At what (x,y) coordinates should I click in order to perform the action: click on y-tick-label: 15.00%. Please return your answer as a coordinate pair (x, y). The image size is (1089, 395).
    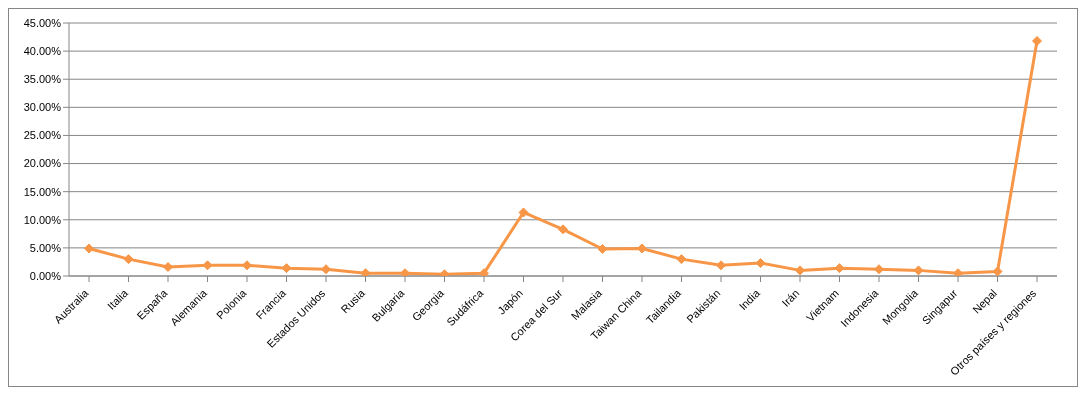
    Looking at the image, I should click on (42, 191).